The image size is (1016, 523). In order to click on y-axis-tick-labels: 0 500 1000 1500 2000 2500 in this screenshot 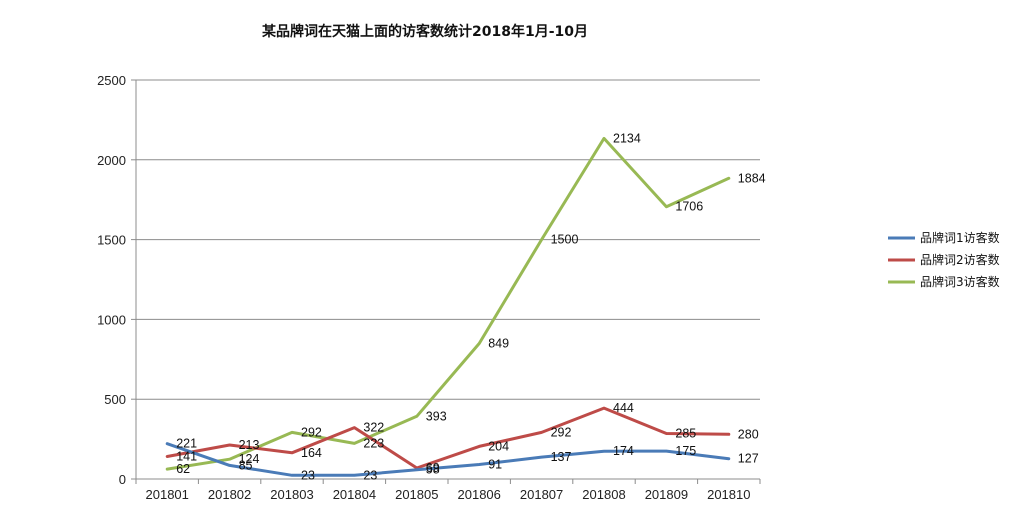, I will do `click(111, 280)`.